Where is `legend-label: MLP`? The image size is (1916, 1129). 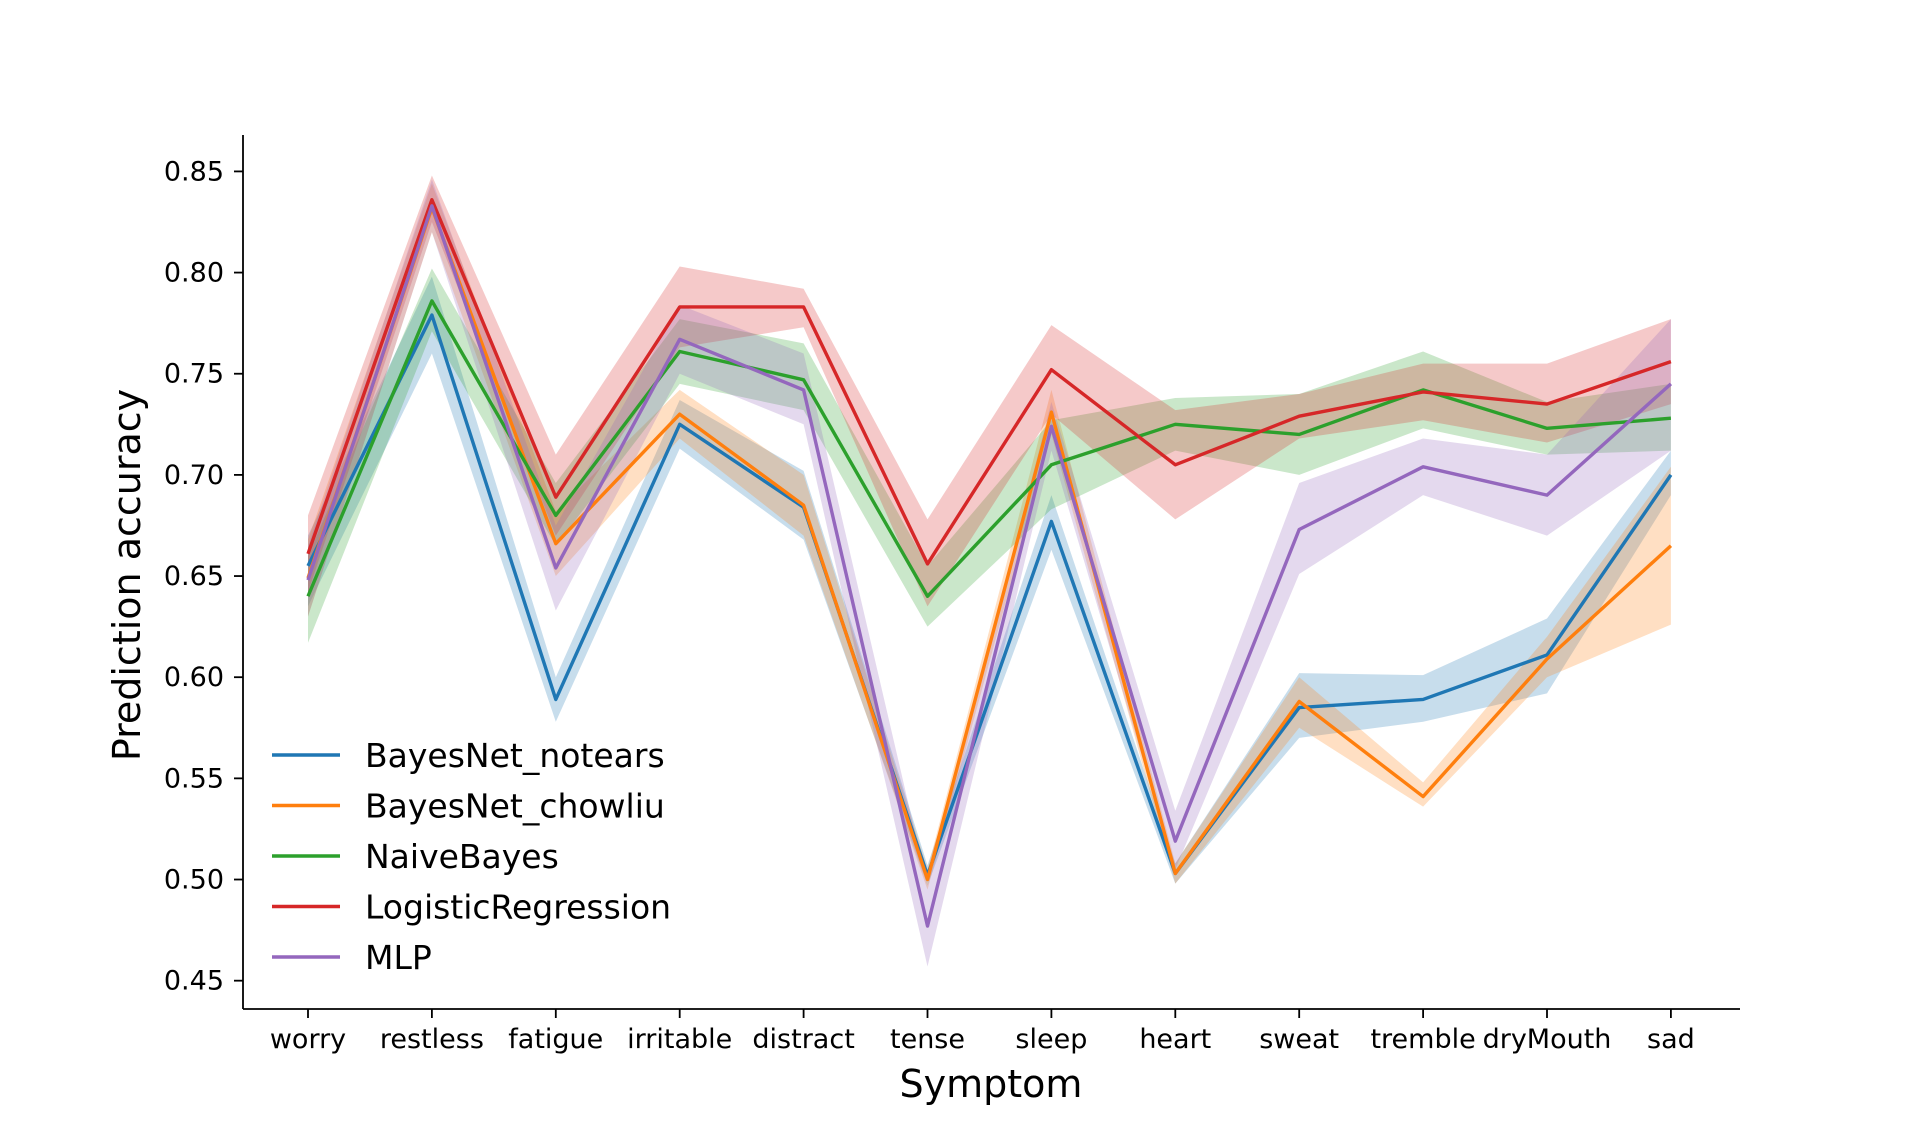
legend-label: MLP is located at coordinates (398, 957).